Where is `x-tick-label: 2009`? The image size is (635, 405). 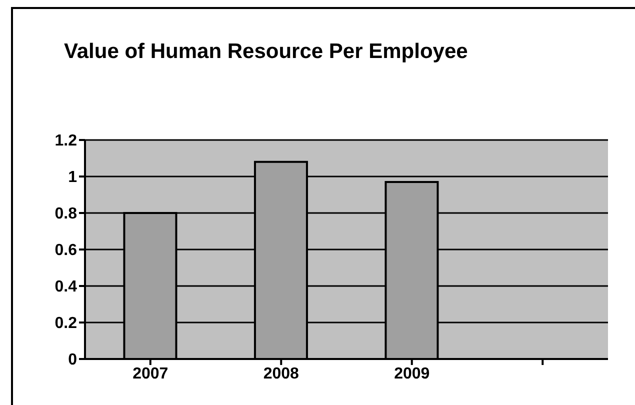
x-tick-label: 2009 is located at coordinates (412, 373).